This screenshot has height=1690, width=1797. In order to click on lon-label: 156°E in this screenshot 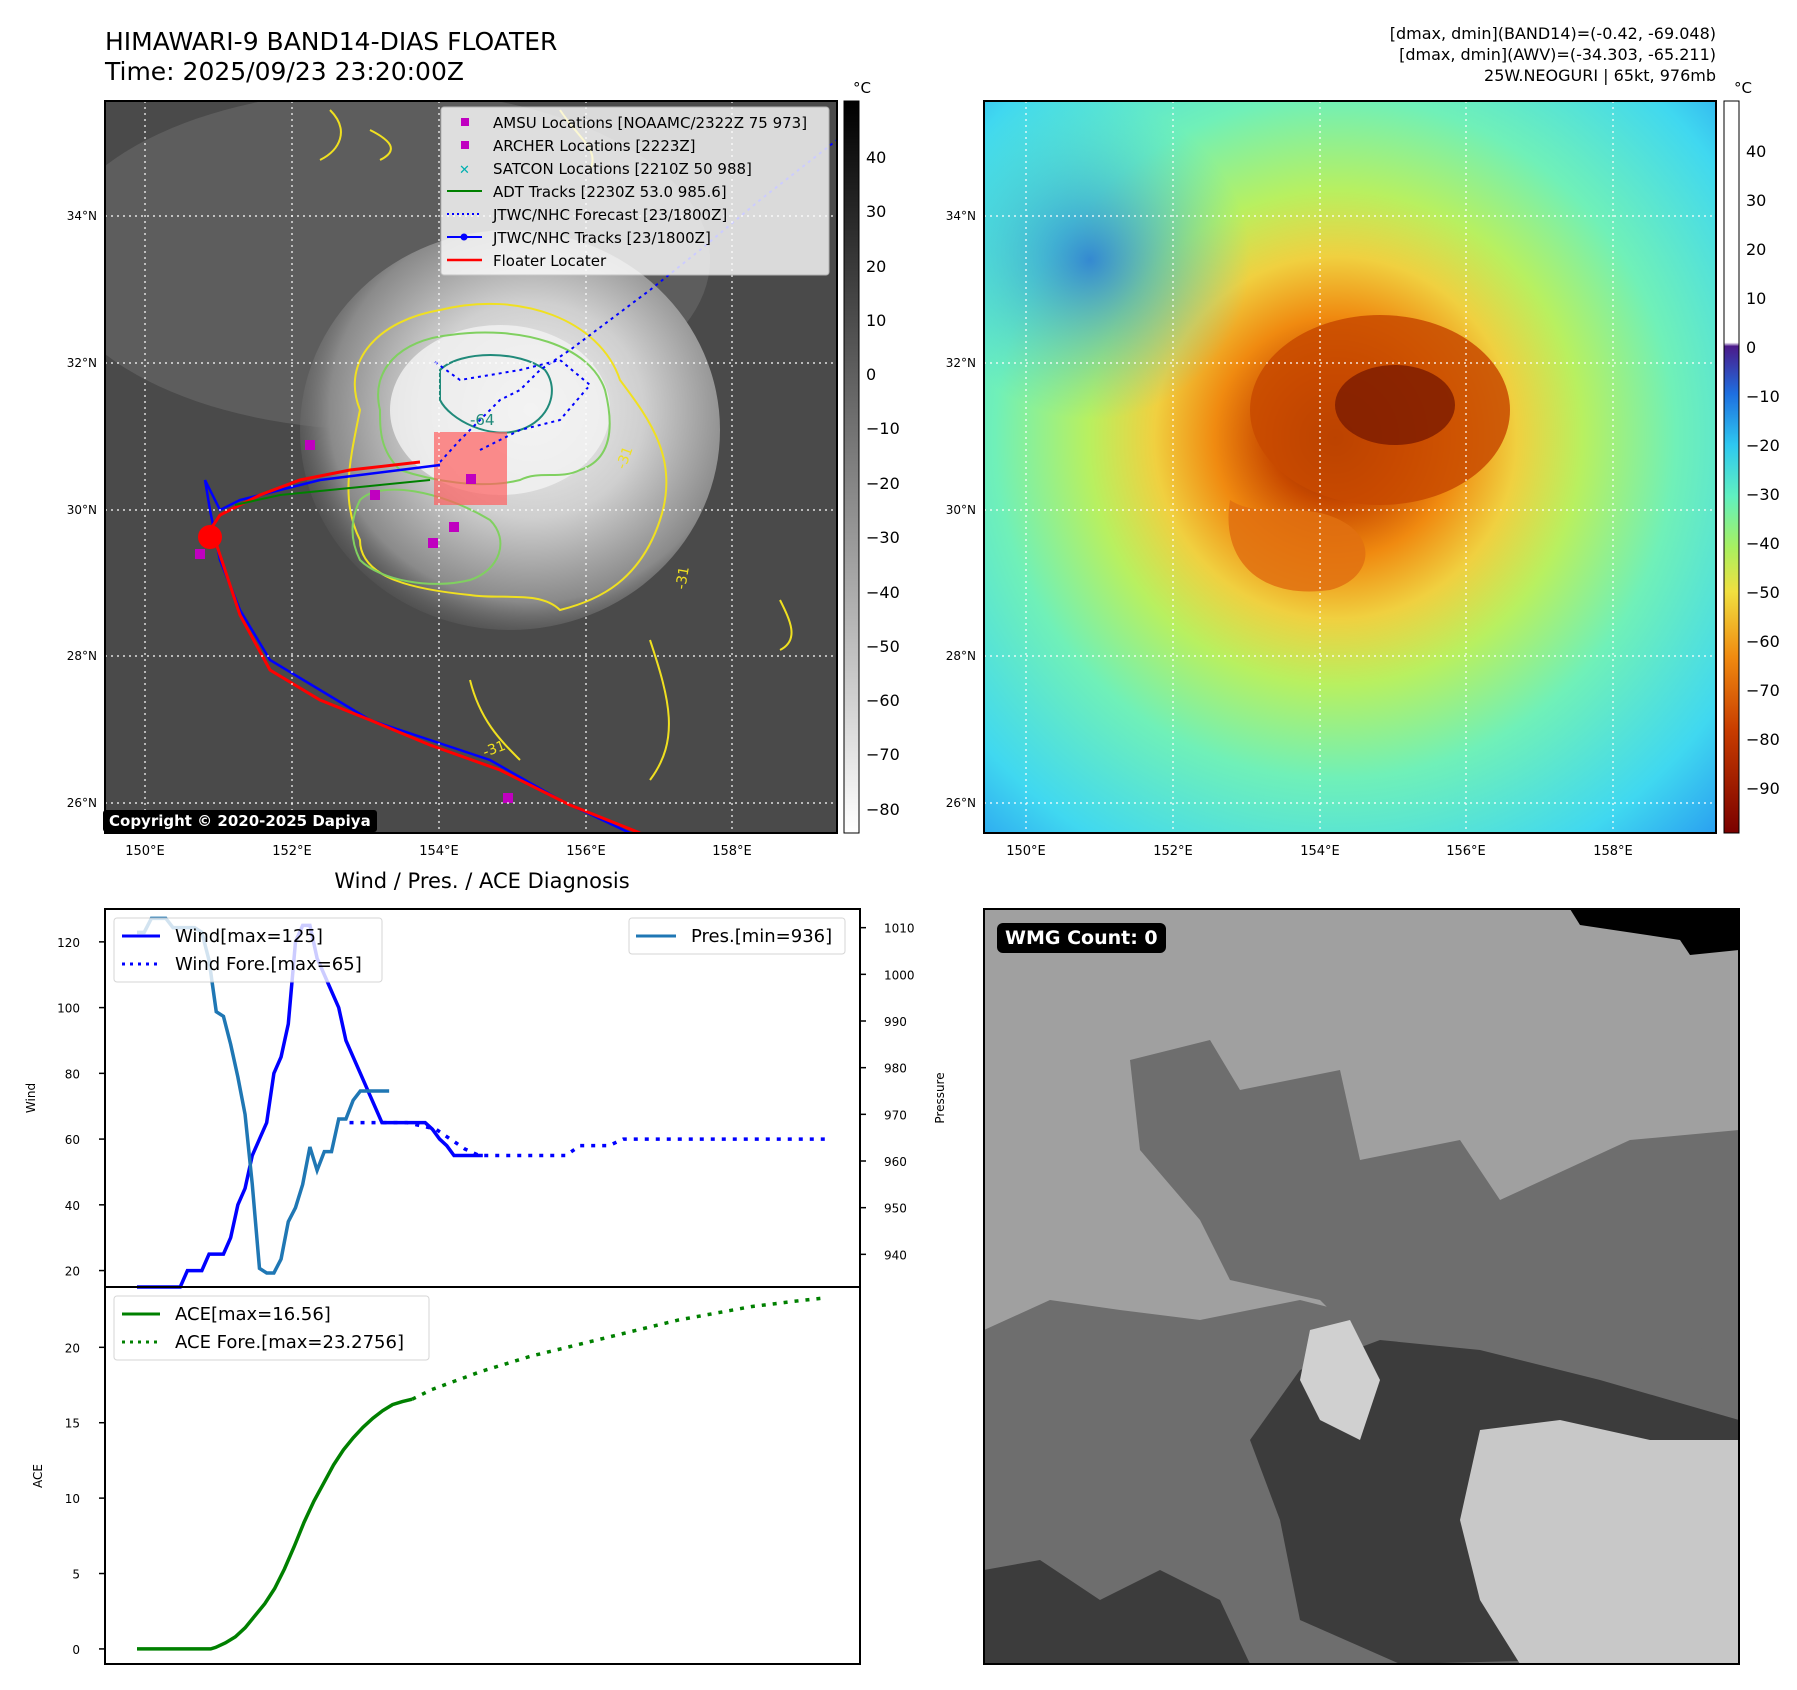, I will do `click(1466, 851)`.